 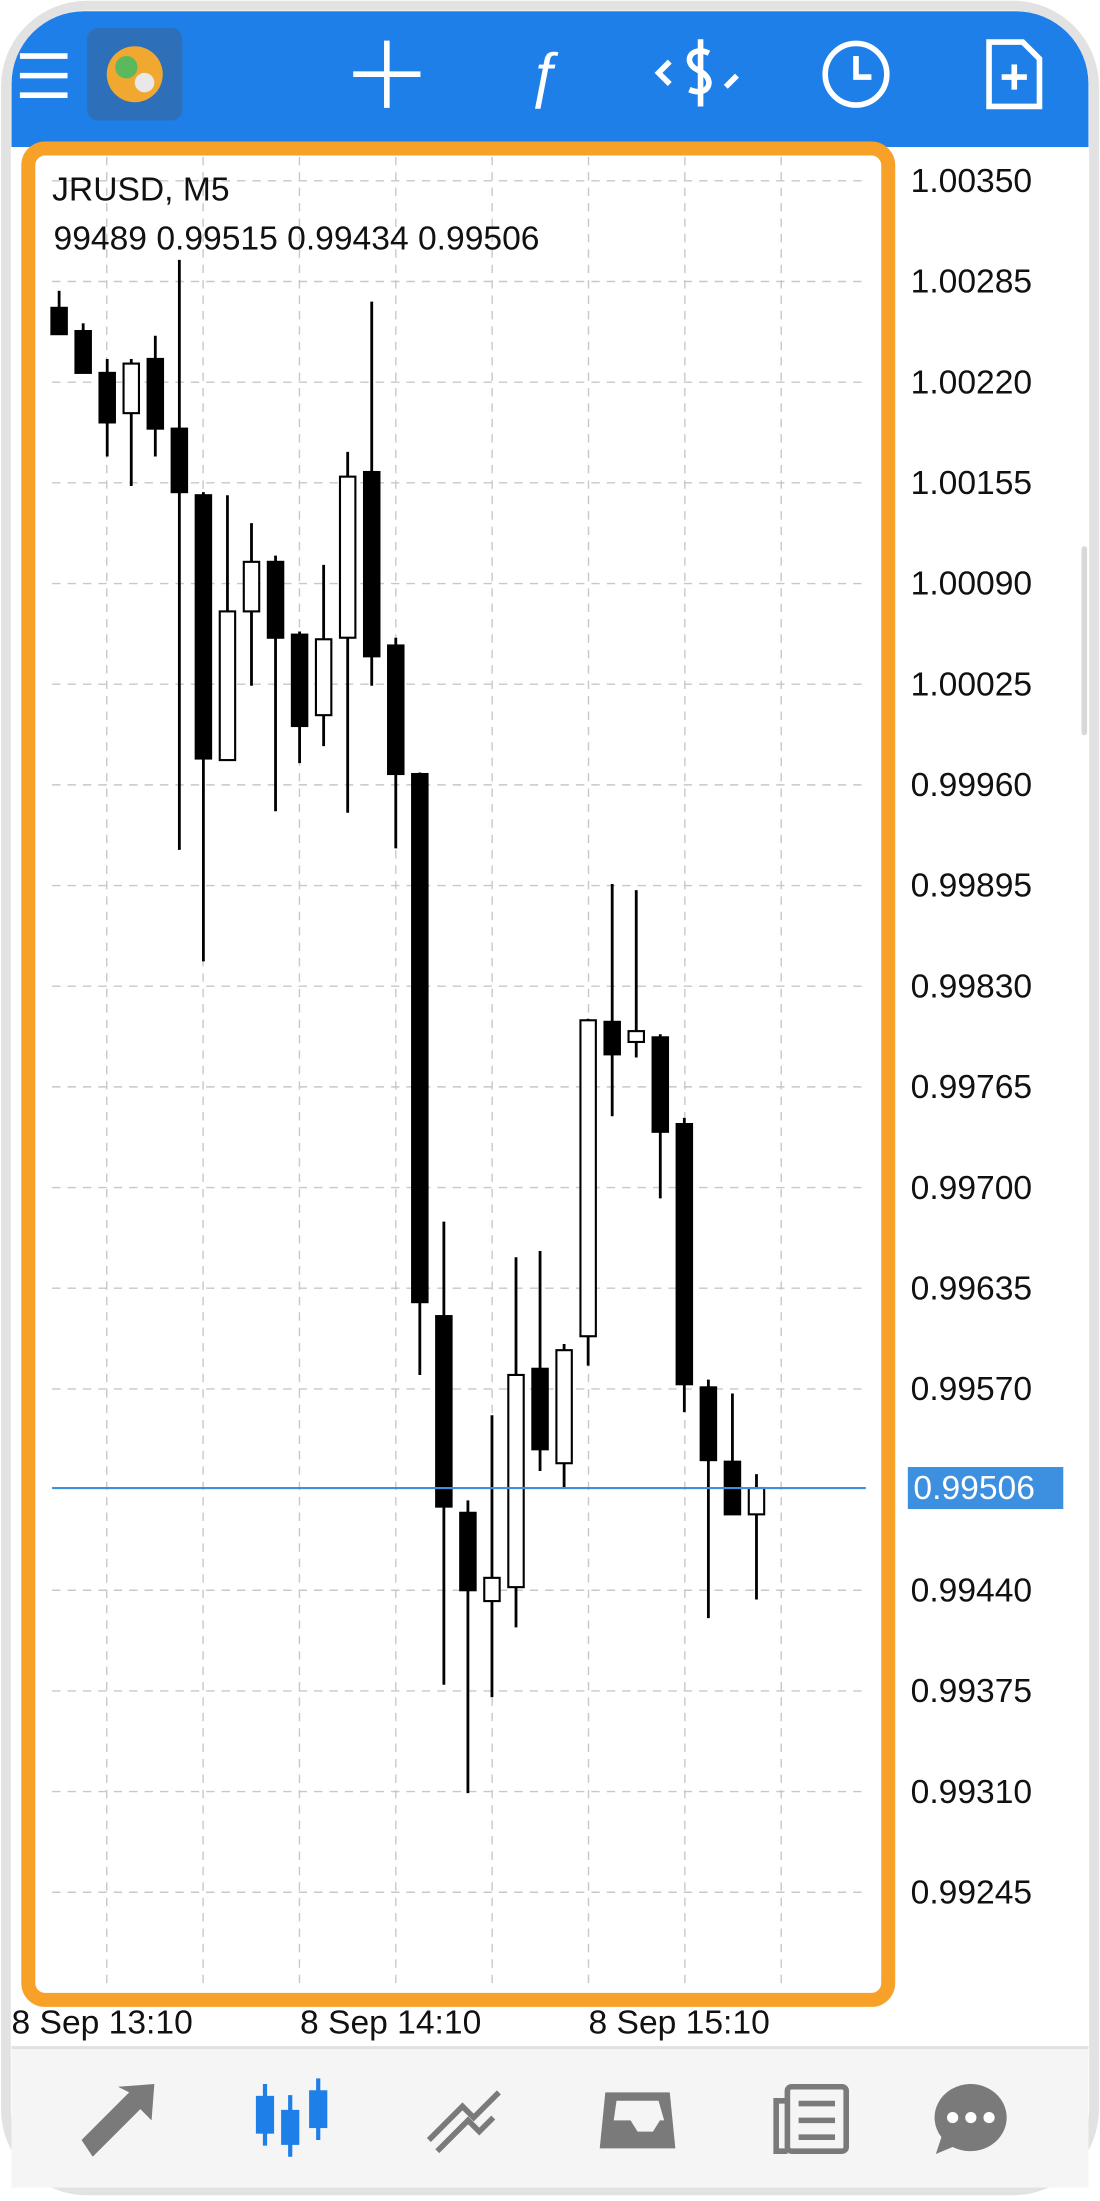 What do you see at coordinates (973, 1488) in the screenshot?
I see `current-price-label: 0.99506` at bounding box center [973, 1488].